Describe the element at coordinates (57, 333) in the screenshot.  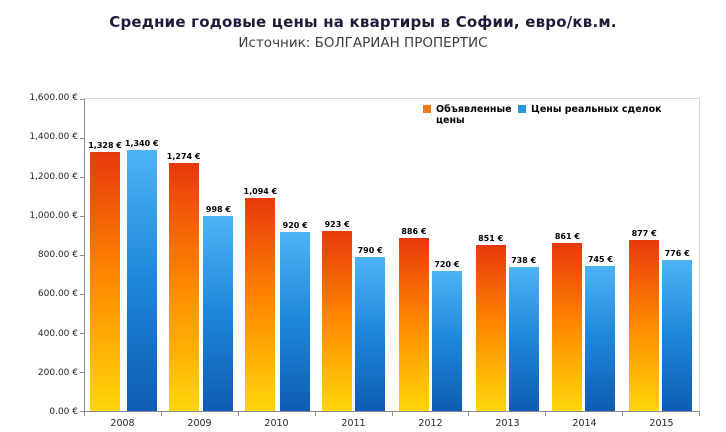
I see `y-axis-tick-label: 400.00 €` at that location.